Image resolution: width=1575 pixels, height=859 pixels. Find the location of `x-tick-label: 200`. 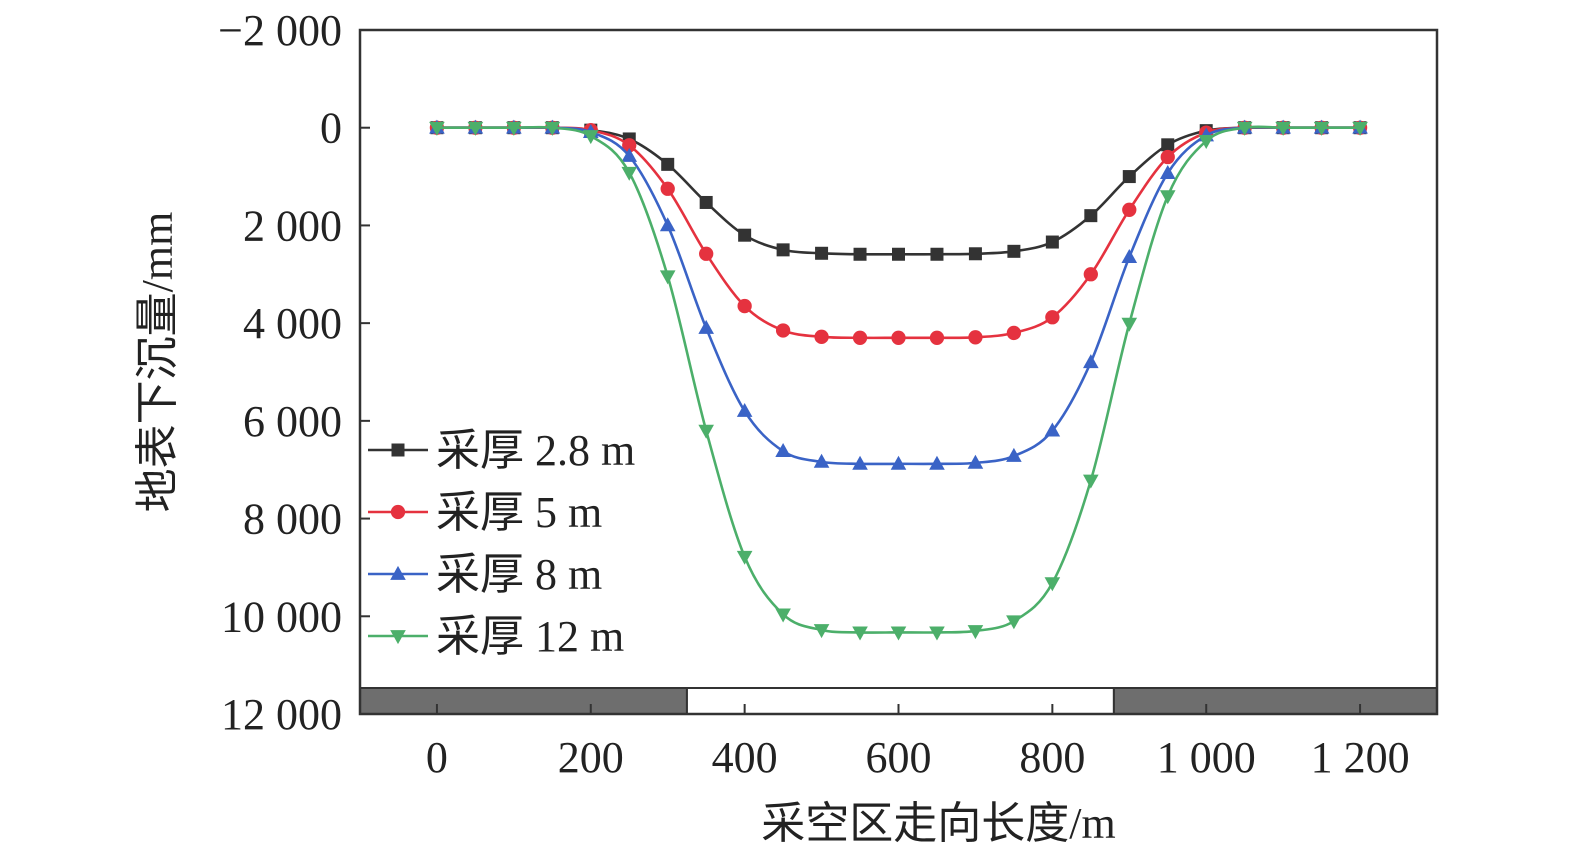

x-tick-label: 200 is located at coordinates (591, 757).